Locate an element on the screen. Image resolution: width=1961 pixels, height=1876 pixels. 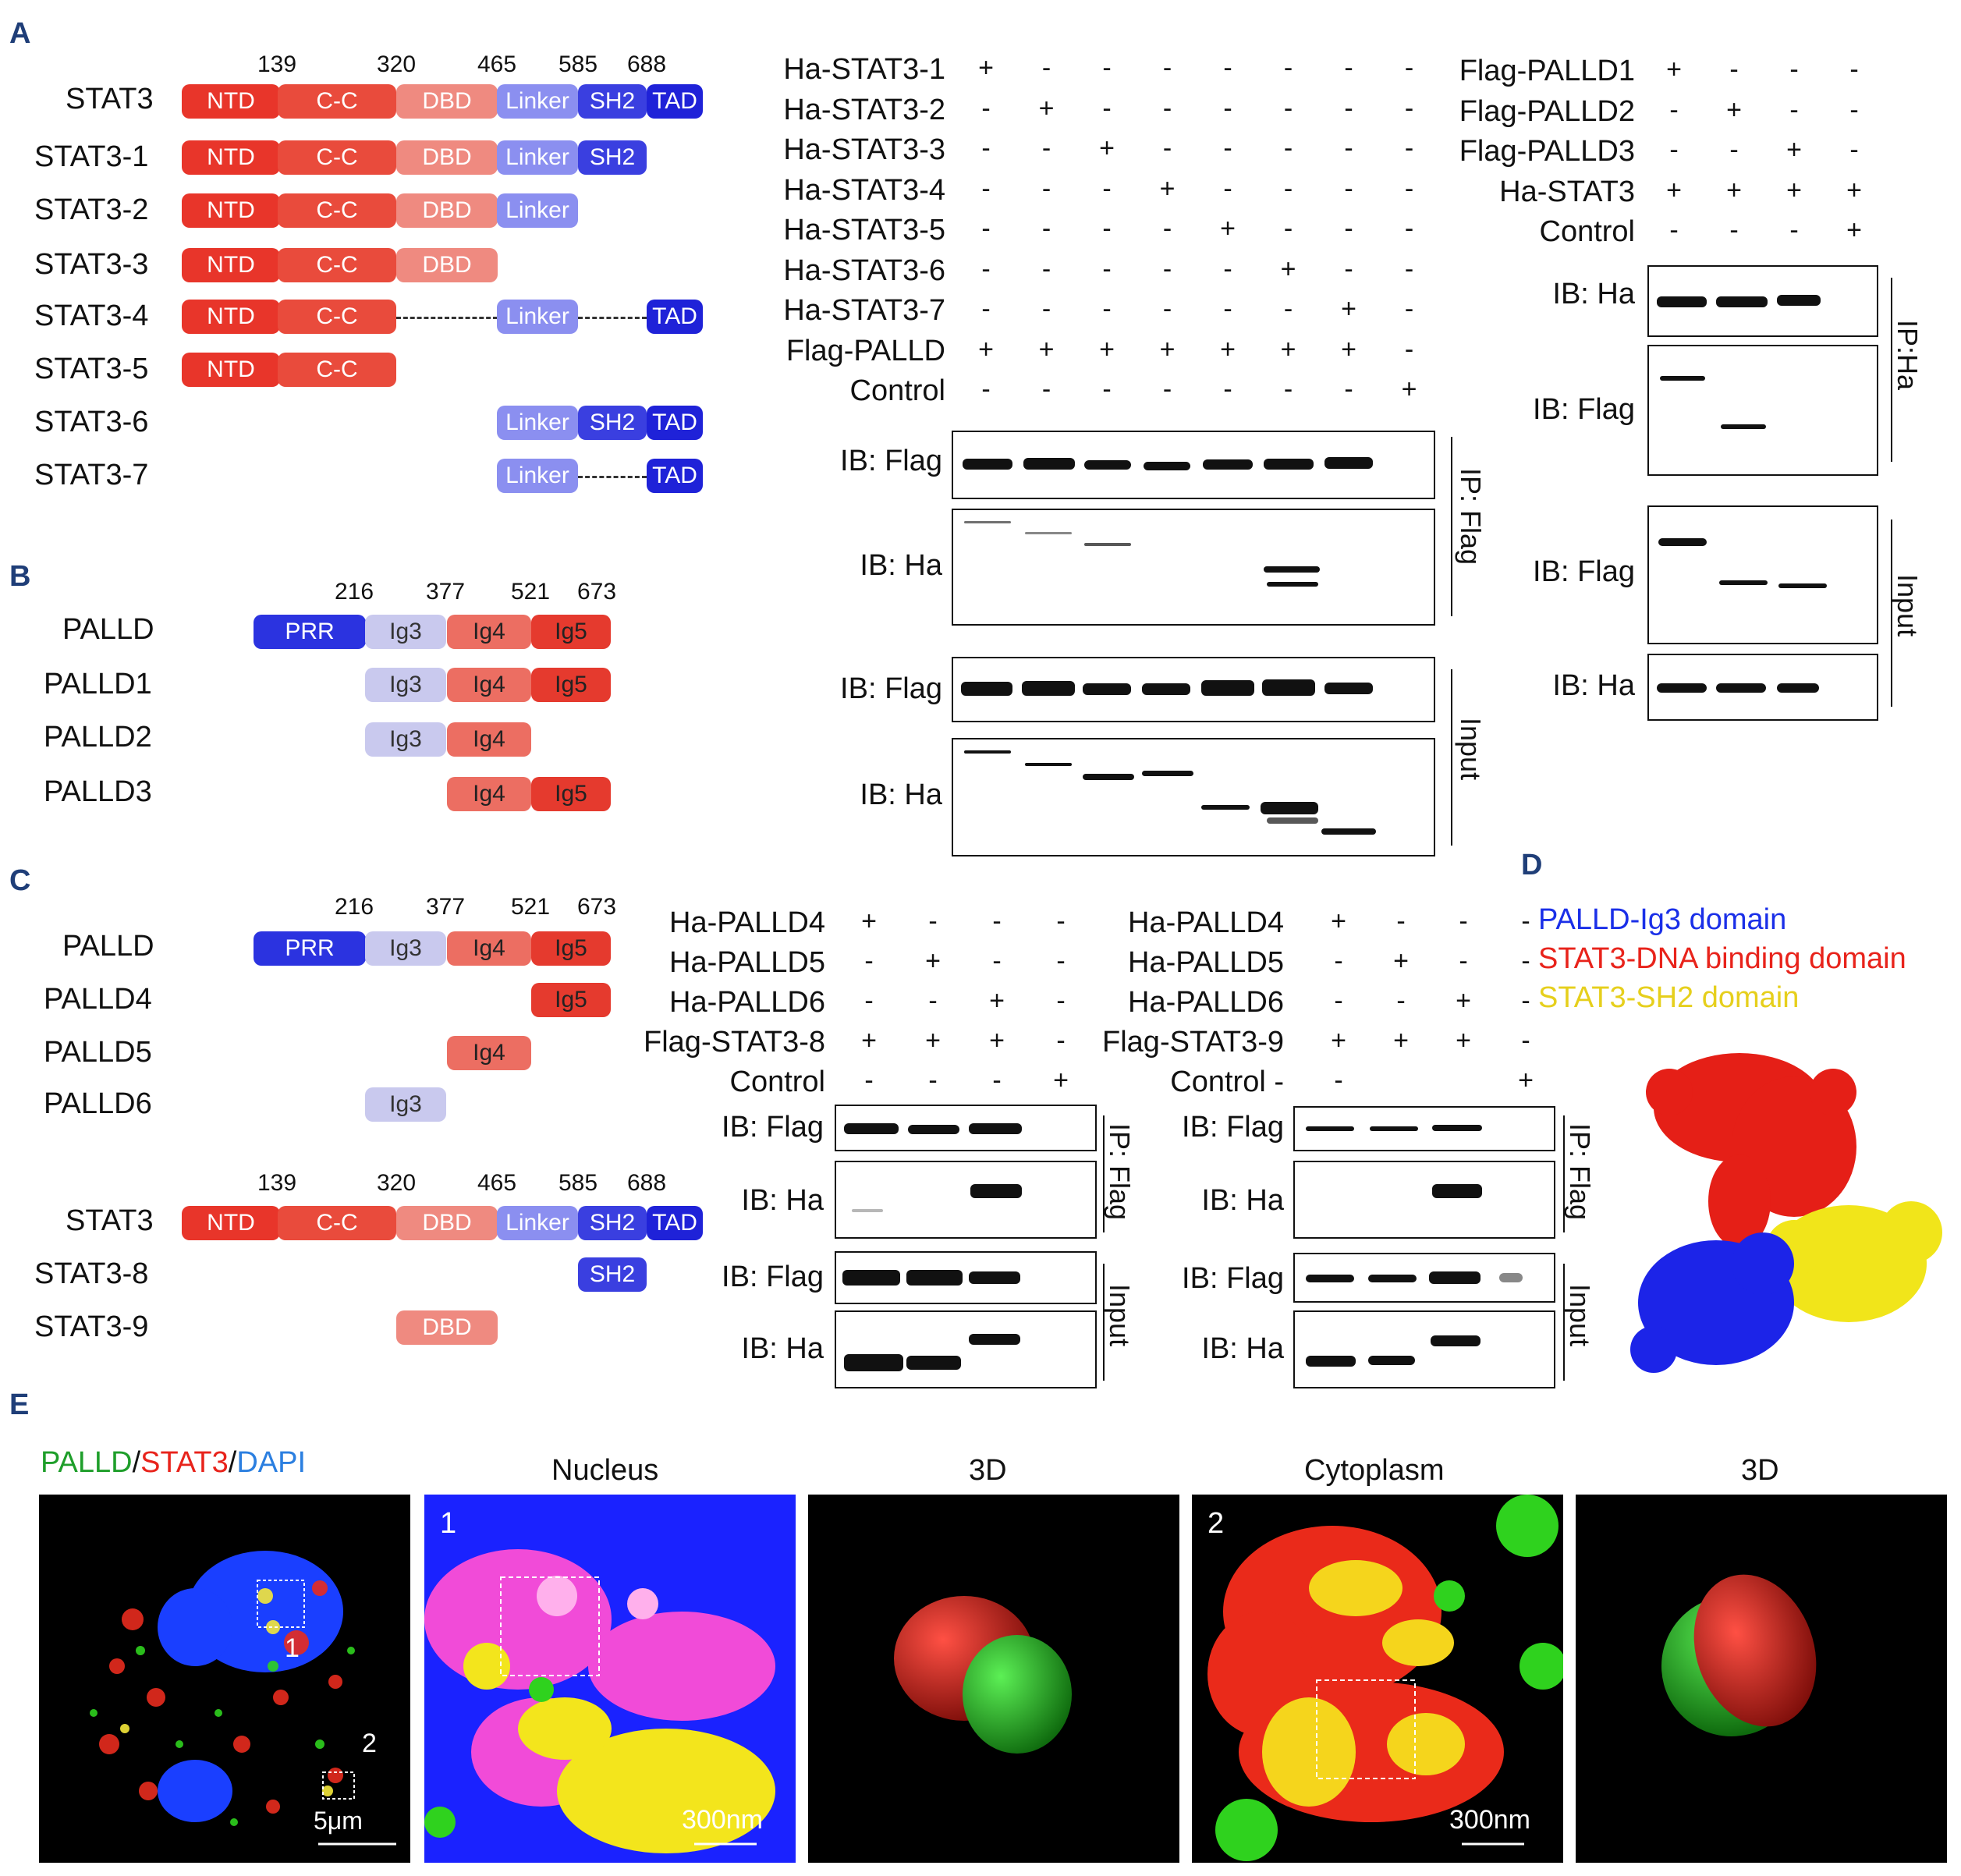
construct-label: STAT3-8 is located at coordinates (91, 1273).